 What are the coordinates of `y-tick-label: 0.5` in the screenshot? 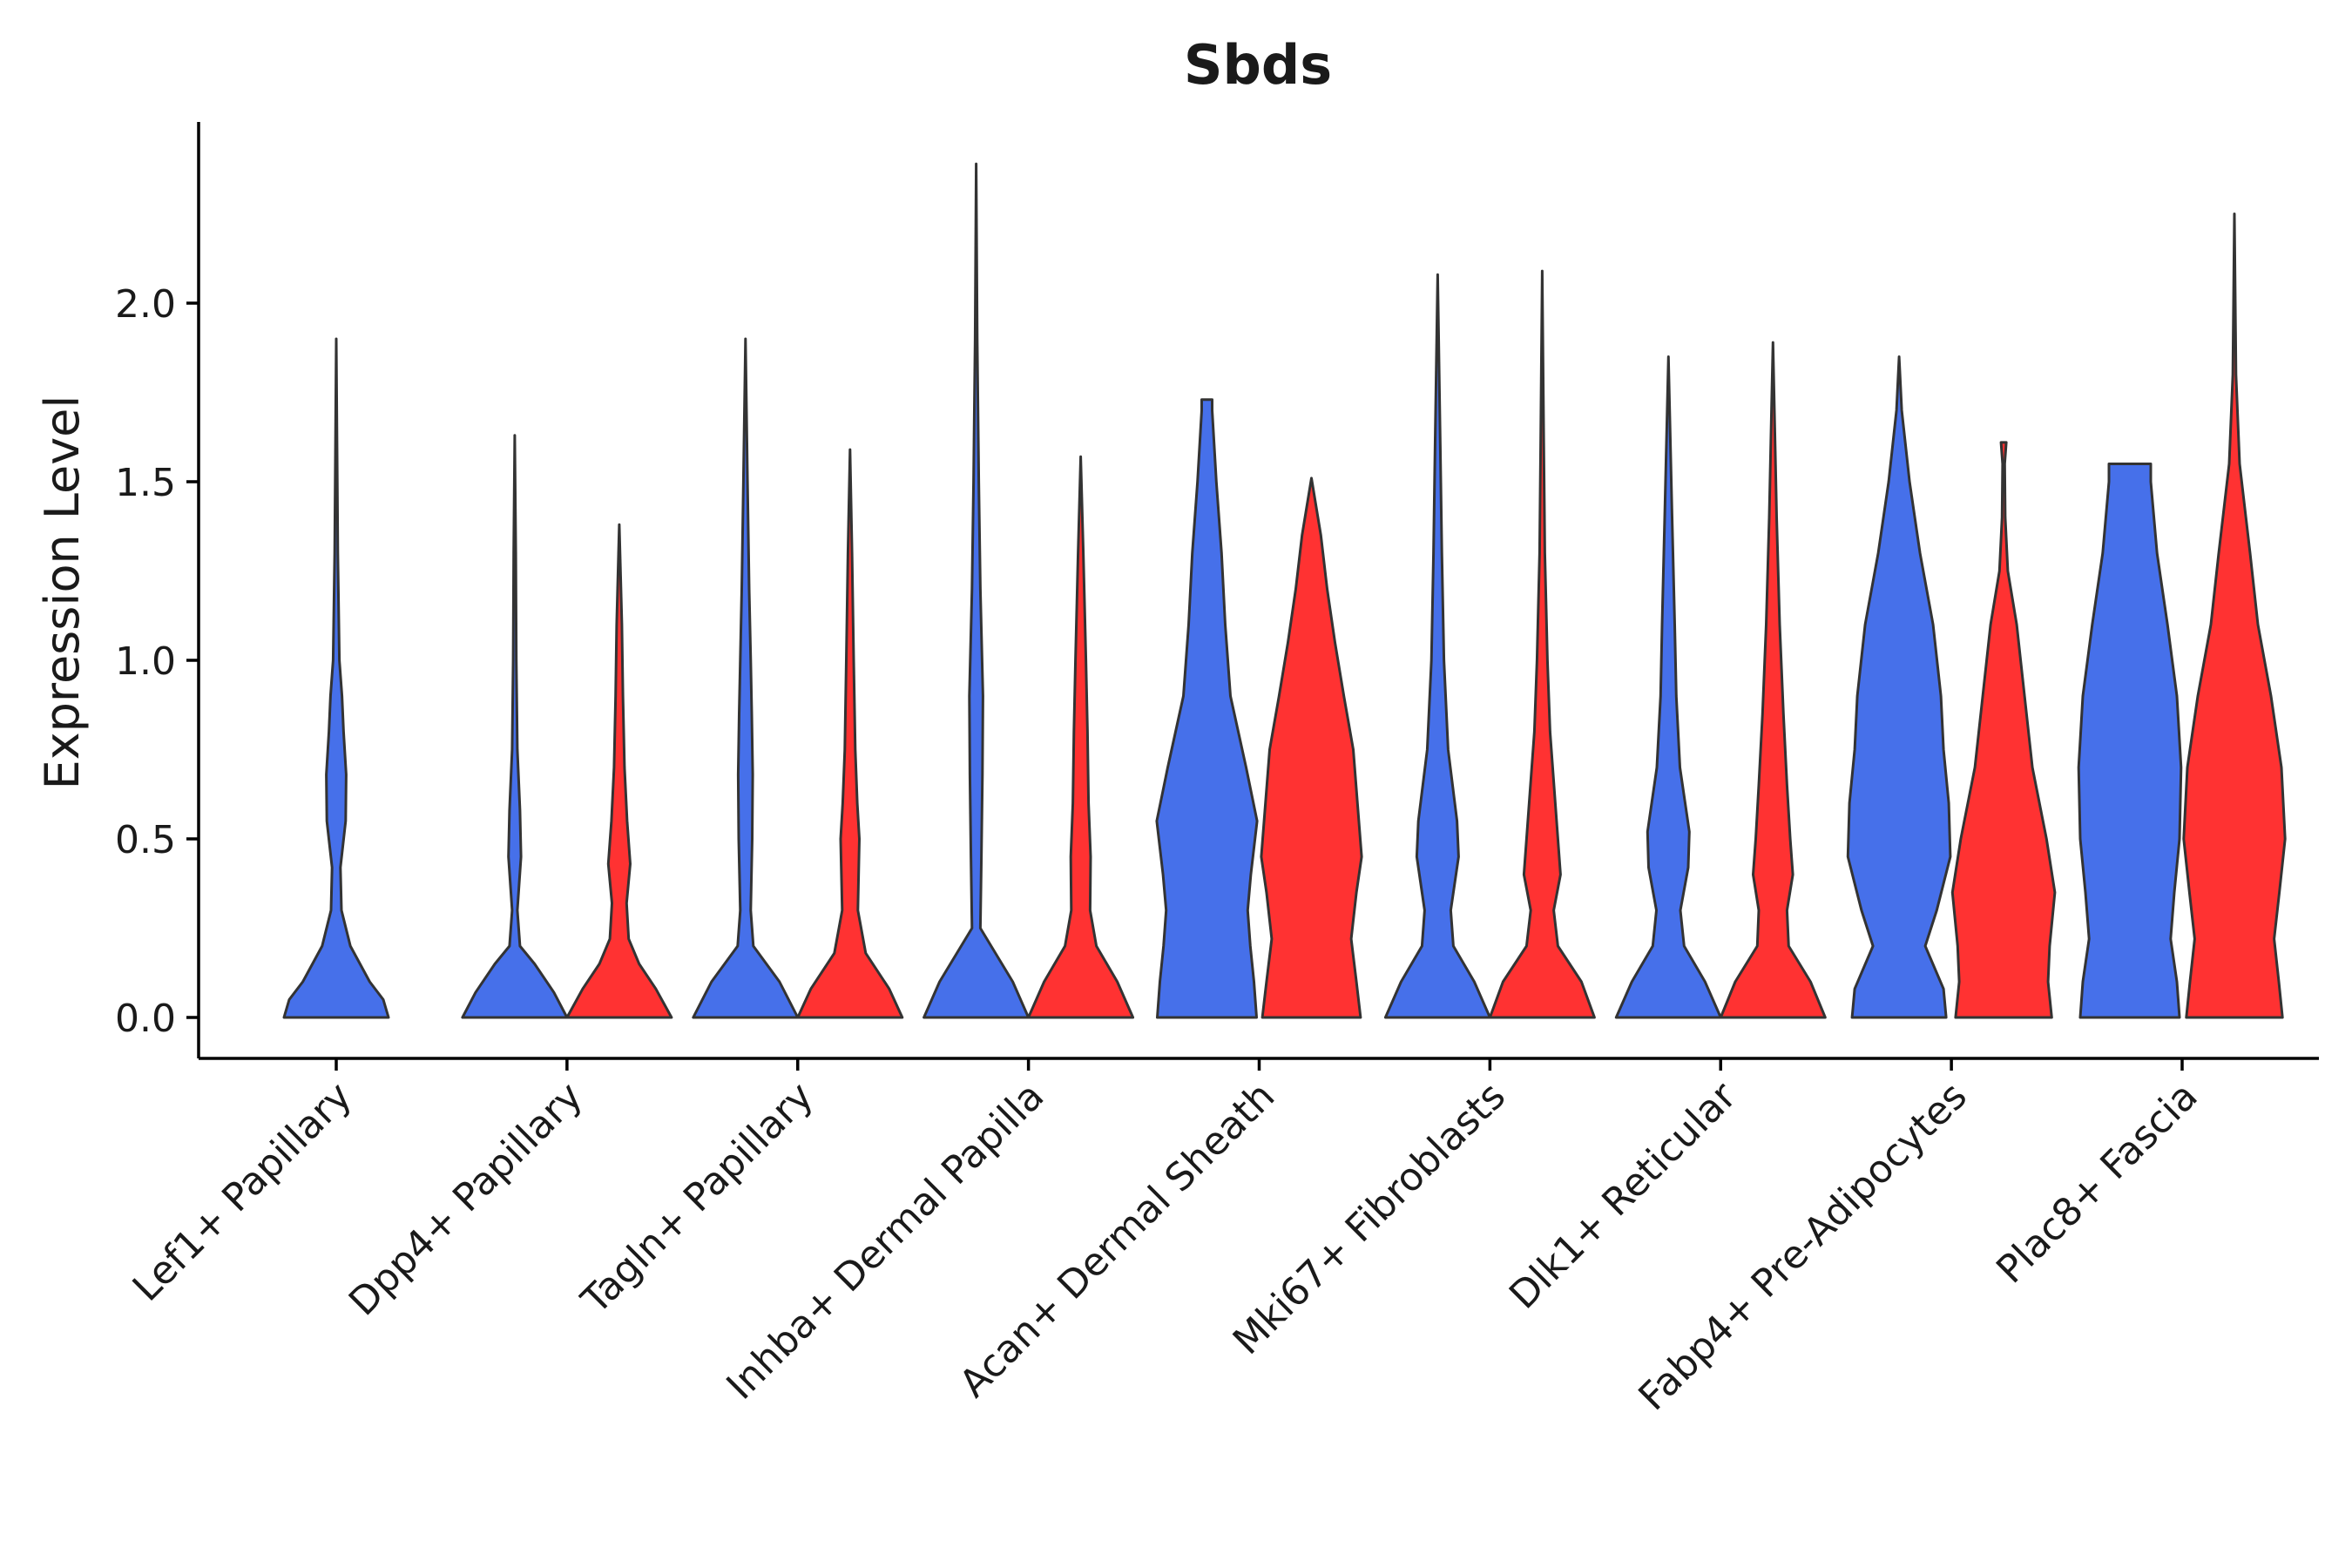 It's located at (145, 840).